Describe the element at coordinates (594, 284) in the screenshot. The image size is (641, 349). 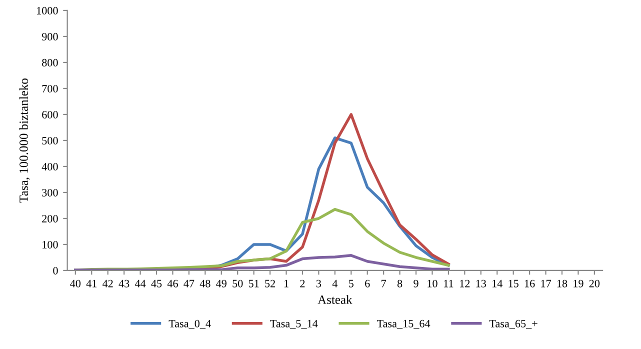
I see `x-tick-label: 20` at that location.